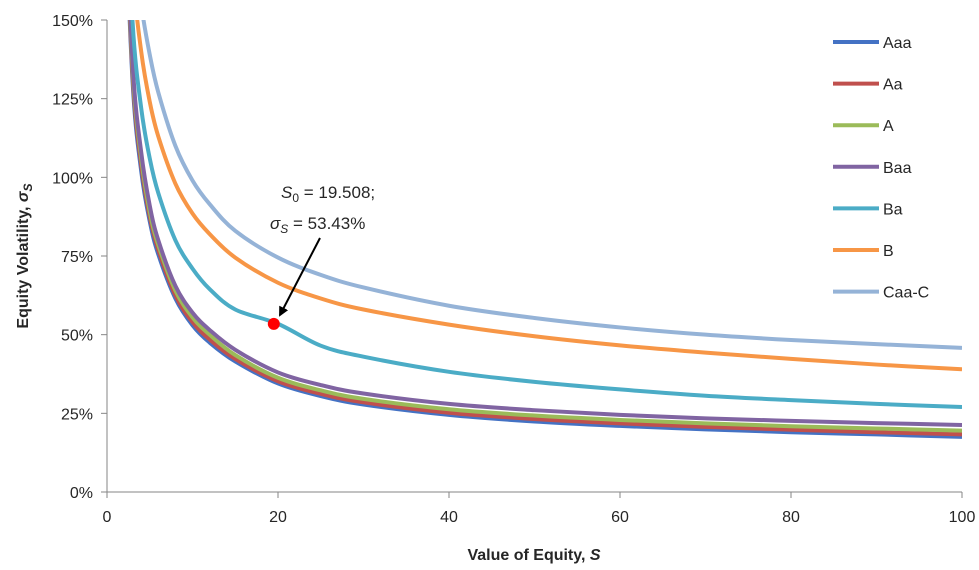 Image resolution: width=979 pixels, height=570 pixels. I want to click on x-tick-label: 40, so click(449, 517).